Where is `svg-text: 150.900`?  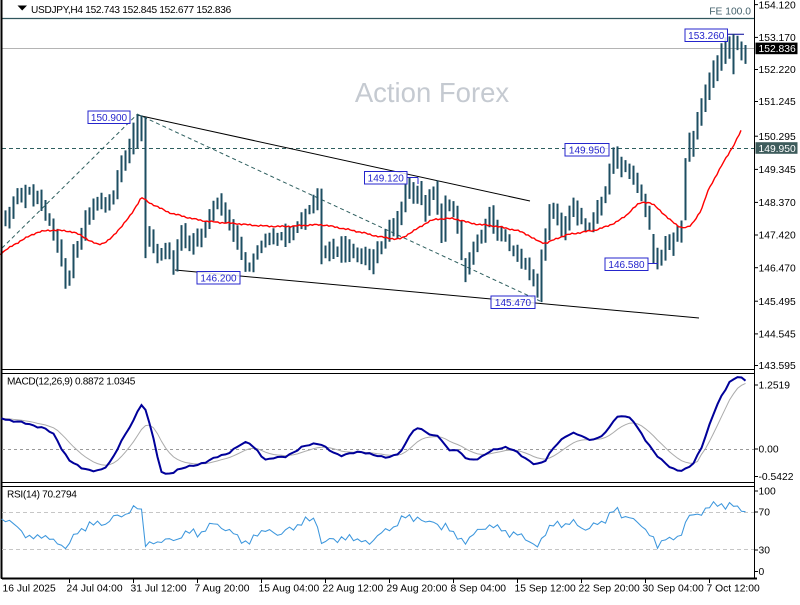 svg-text: 150.900 is located at coordinates (109, 118).